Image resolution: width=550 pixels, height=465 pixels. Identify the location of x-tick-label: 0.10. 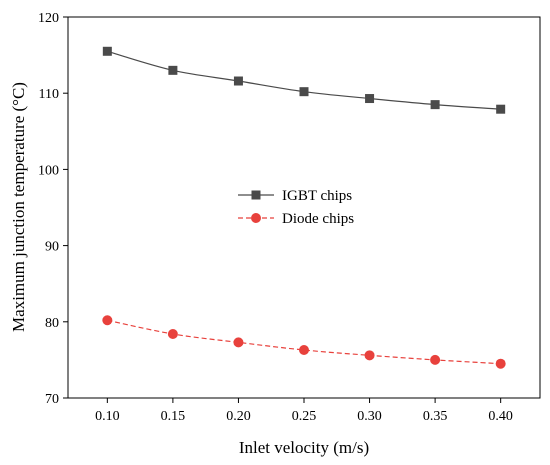
(107, 416).